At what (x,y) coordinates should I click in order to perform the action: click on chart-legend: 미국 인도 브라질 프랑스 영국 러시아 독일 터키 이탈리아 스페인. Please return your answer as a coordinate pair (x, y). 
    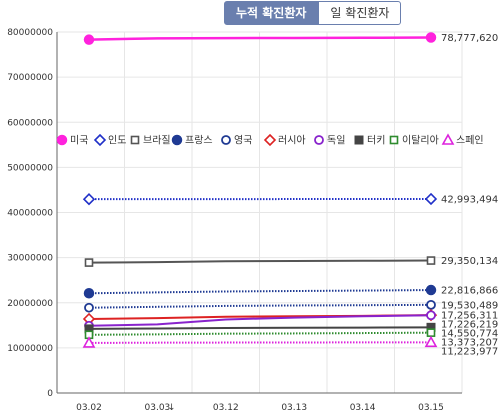
    Looking at the image, I should click on (270, 140).